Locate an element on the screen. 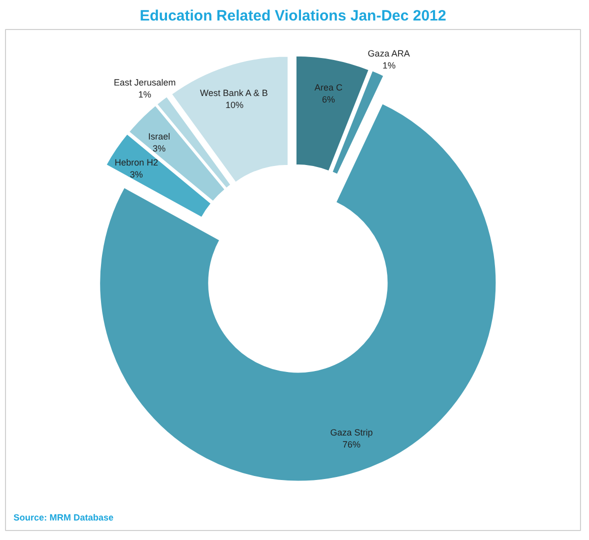 Image resolution: width=589 pixels, height=540 pixels. data-label: 10% is located at coordinates (234, 105).